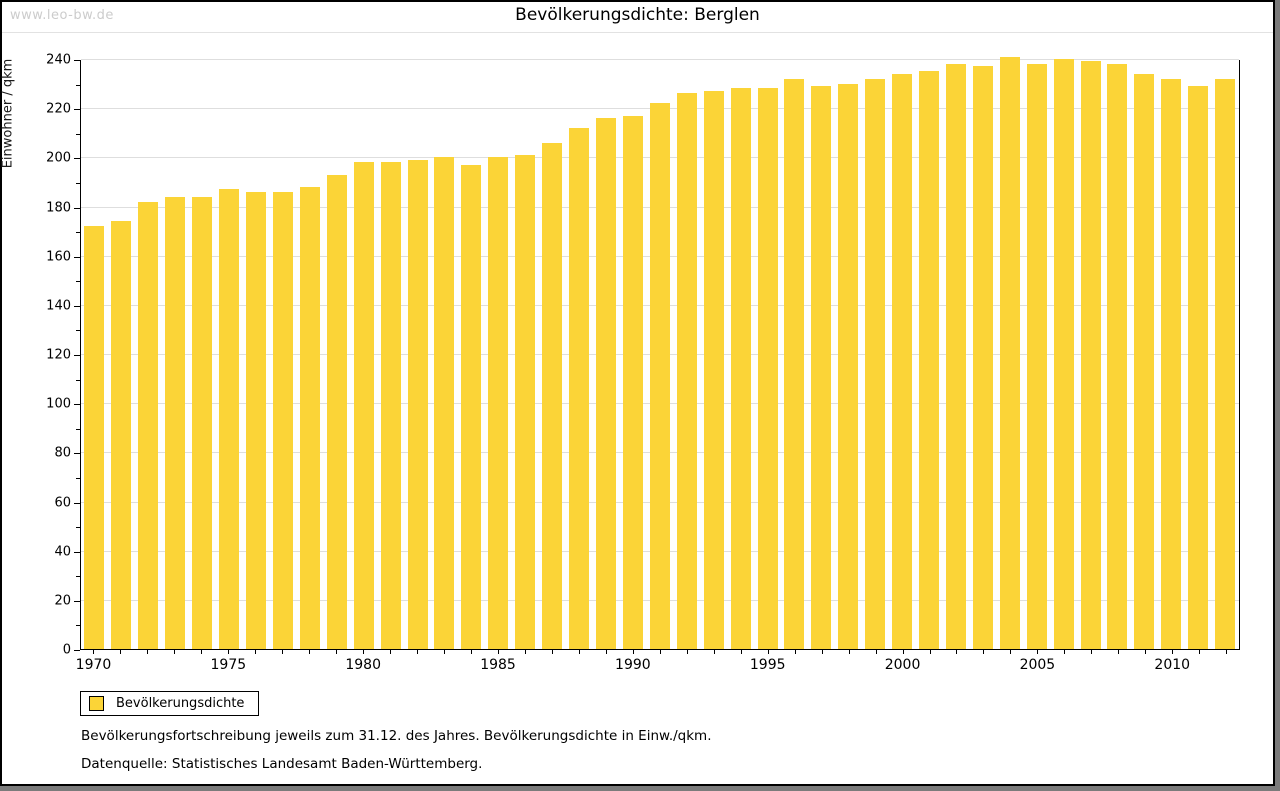 This screenshot has height=791, width=1280. Describe the element at coordinates (1119, 652) in the screenshot. I see `x-tick-2008` at that location.